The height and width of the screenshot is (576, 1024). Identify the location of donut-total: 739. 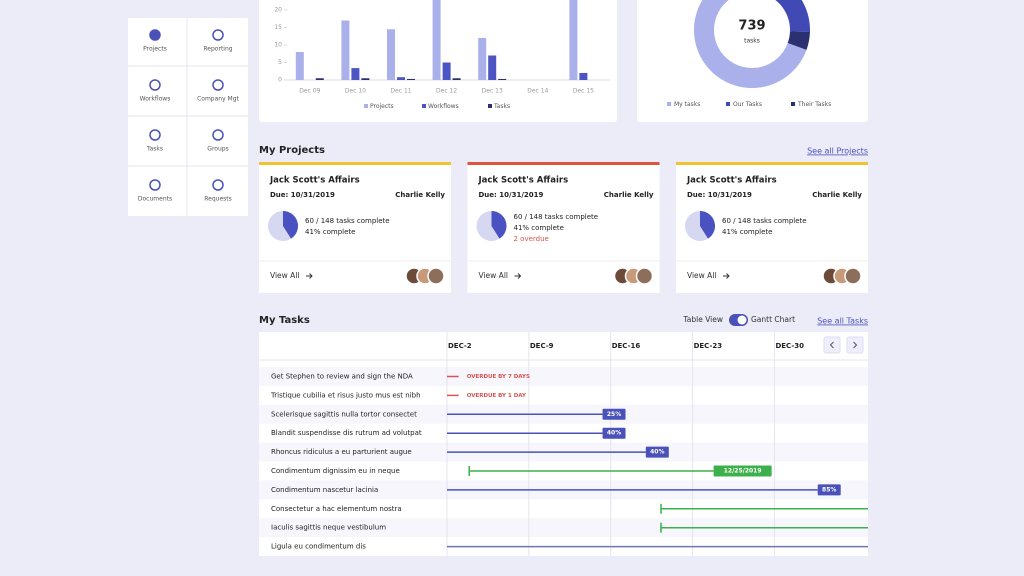
(751, 26).